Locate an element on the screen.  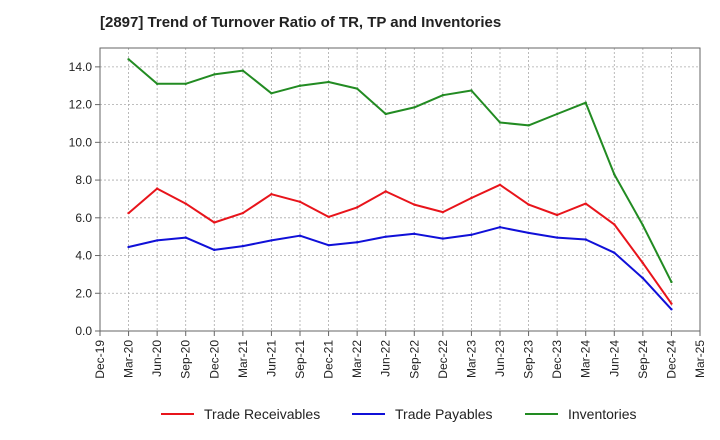
x-tick-label: Mar-24 is located at coordinates (586, 359).